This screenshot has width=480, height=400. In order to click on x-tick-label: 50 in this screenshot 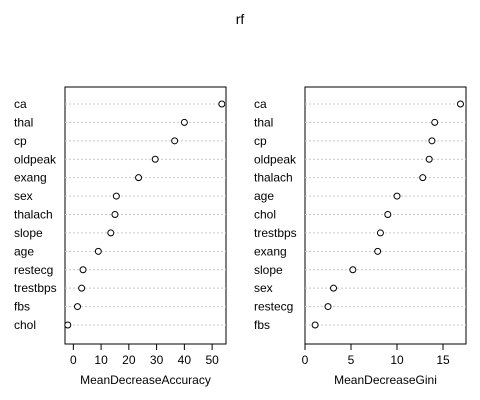, I will do `click(212, 360)`.